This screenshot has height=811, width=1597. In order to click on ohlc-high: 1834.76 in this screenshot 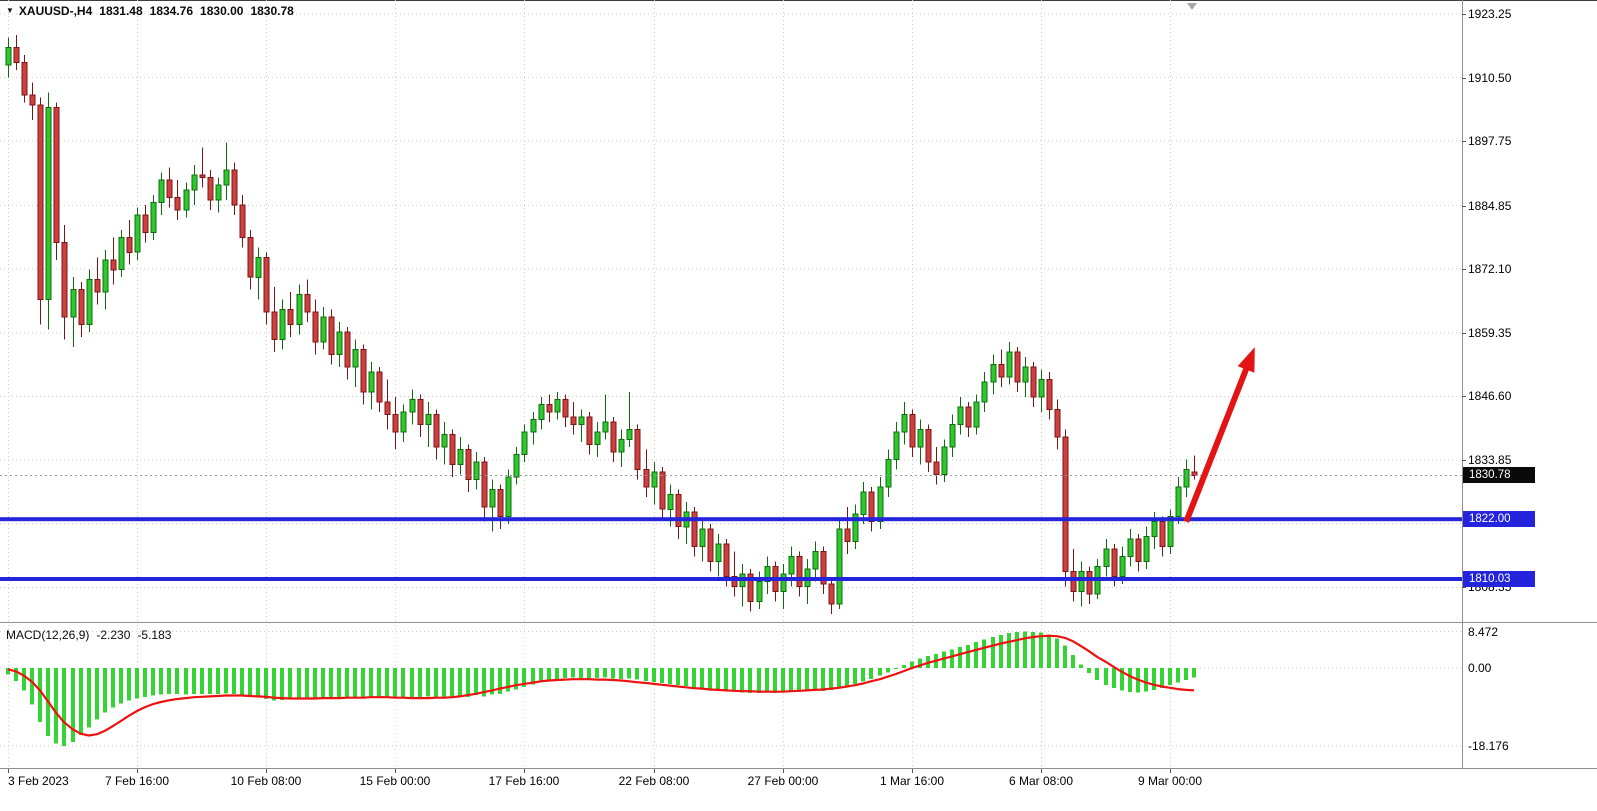, I will do `click(171, 11)`.